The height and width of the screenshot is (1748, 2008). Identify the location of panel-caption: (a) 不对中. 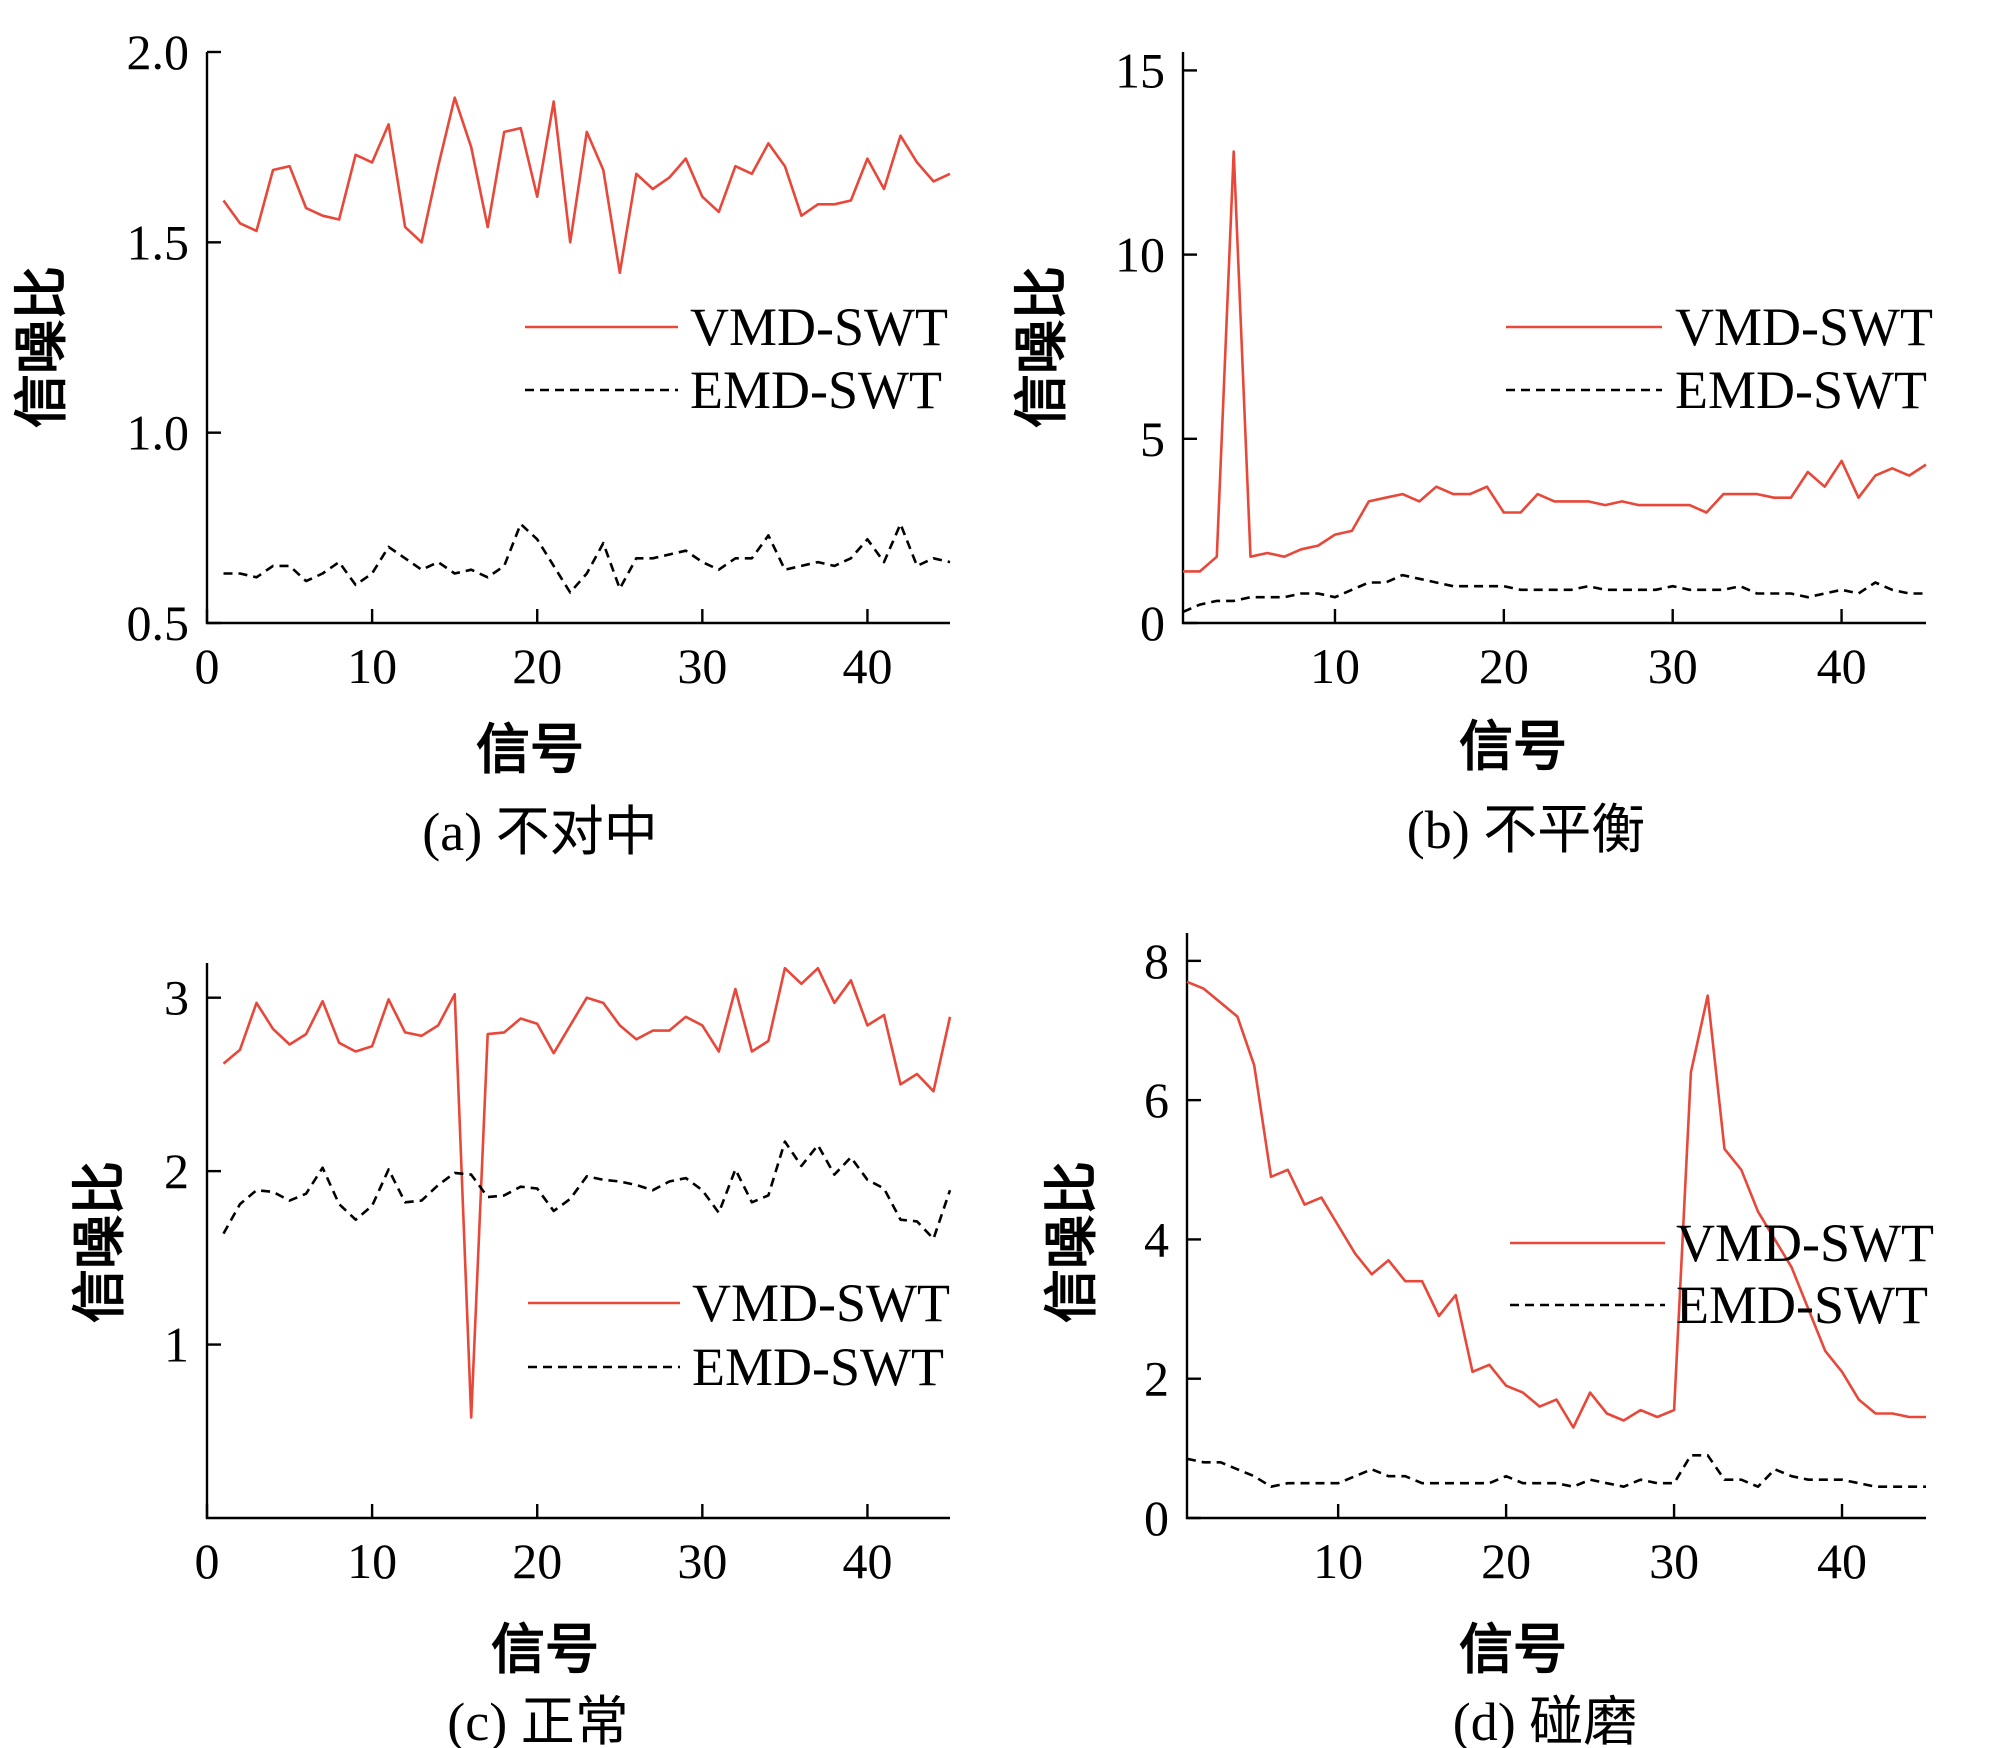
(539, 832).